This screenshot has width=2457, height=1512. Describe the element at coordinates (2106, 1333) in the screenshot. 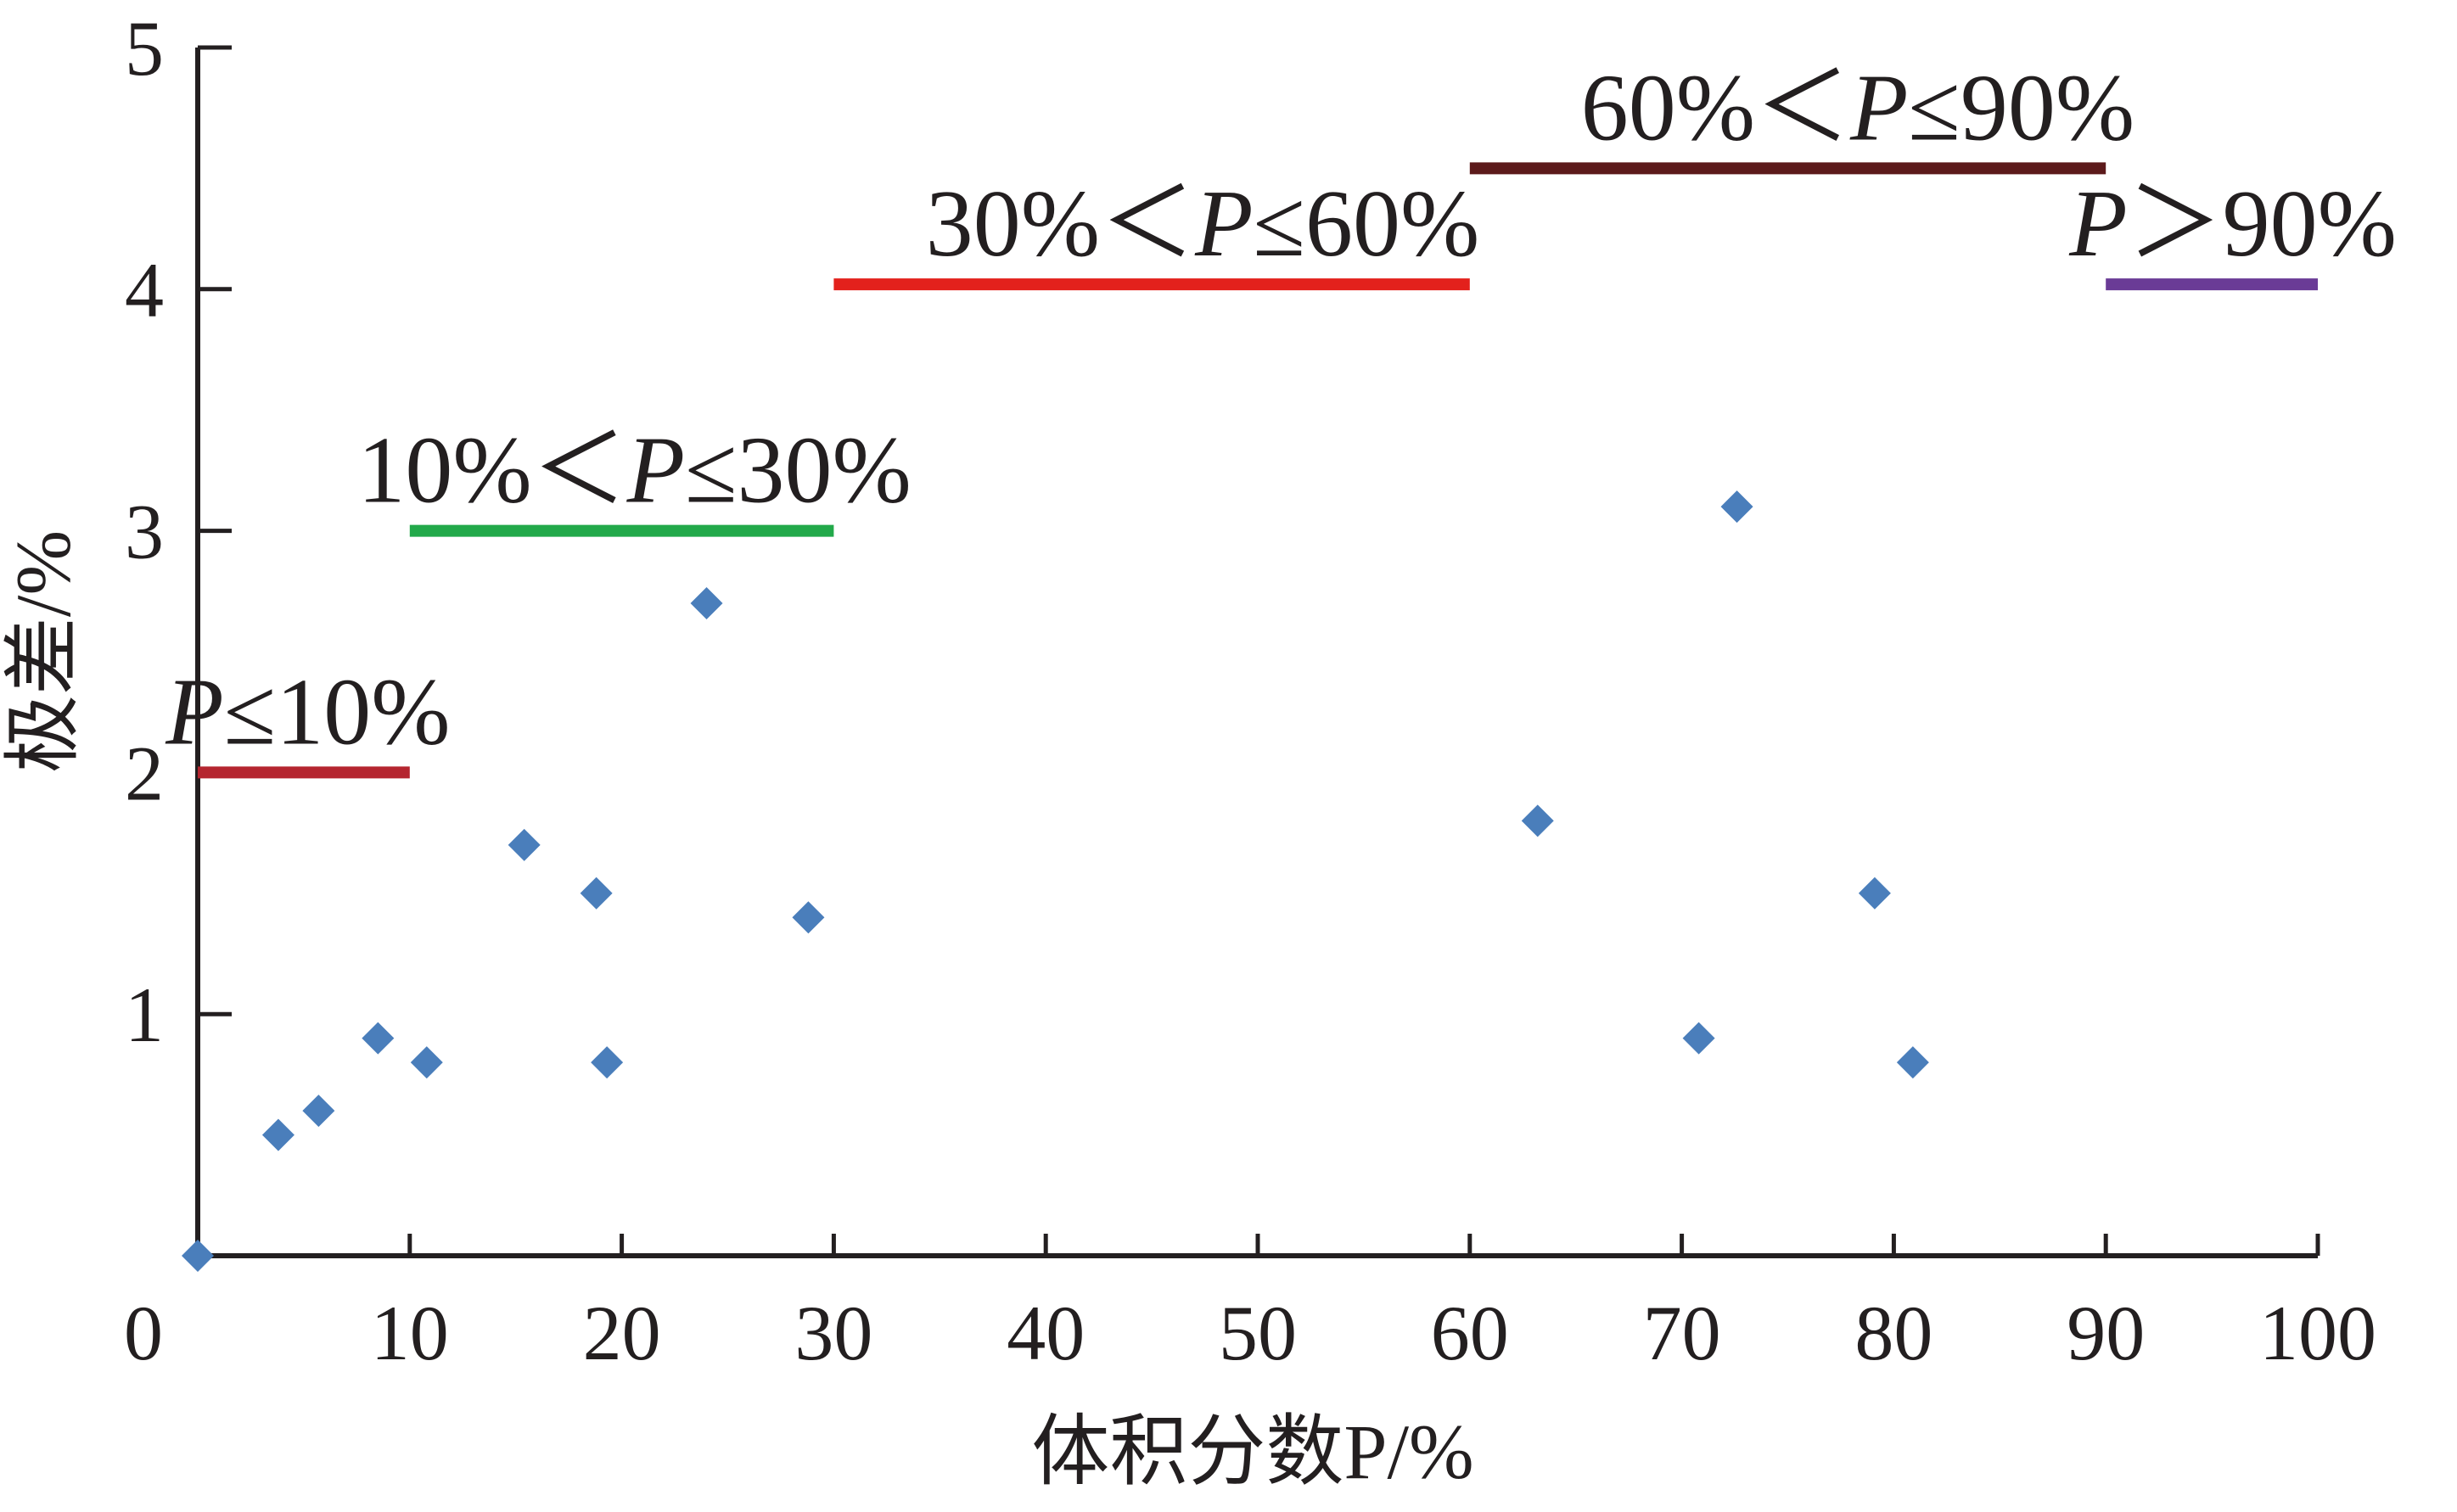

I see `x-tick-label: 90` at that location.